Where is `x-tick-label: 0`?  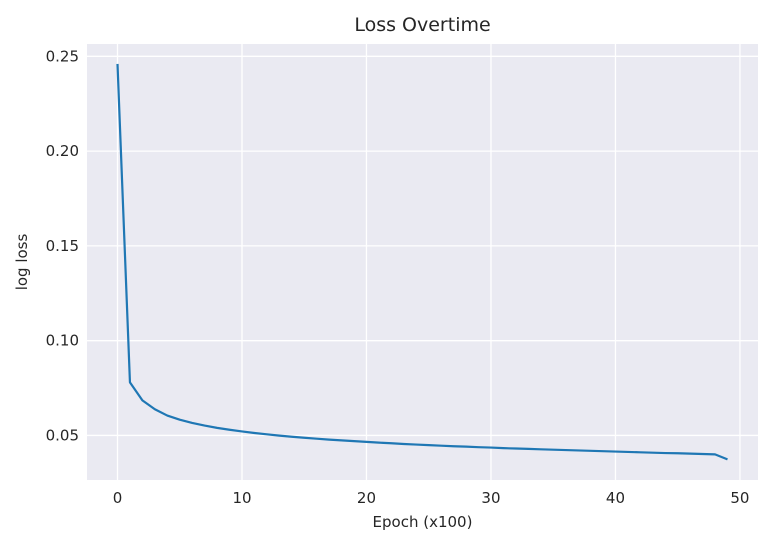 x-tick-label: 0 is located at coordinates (118, 498).